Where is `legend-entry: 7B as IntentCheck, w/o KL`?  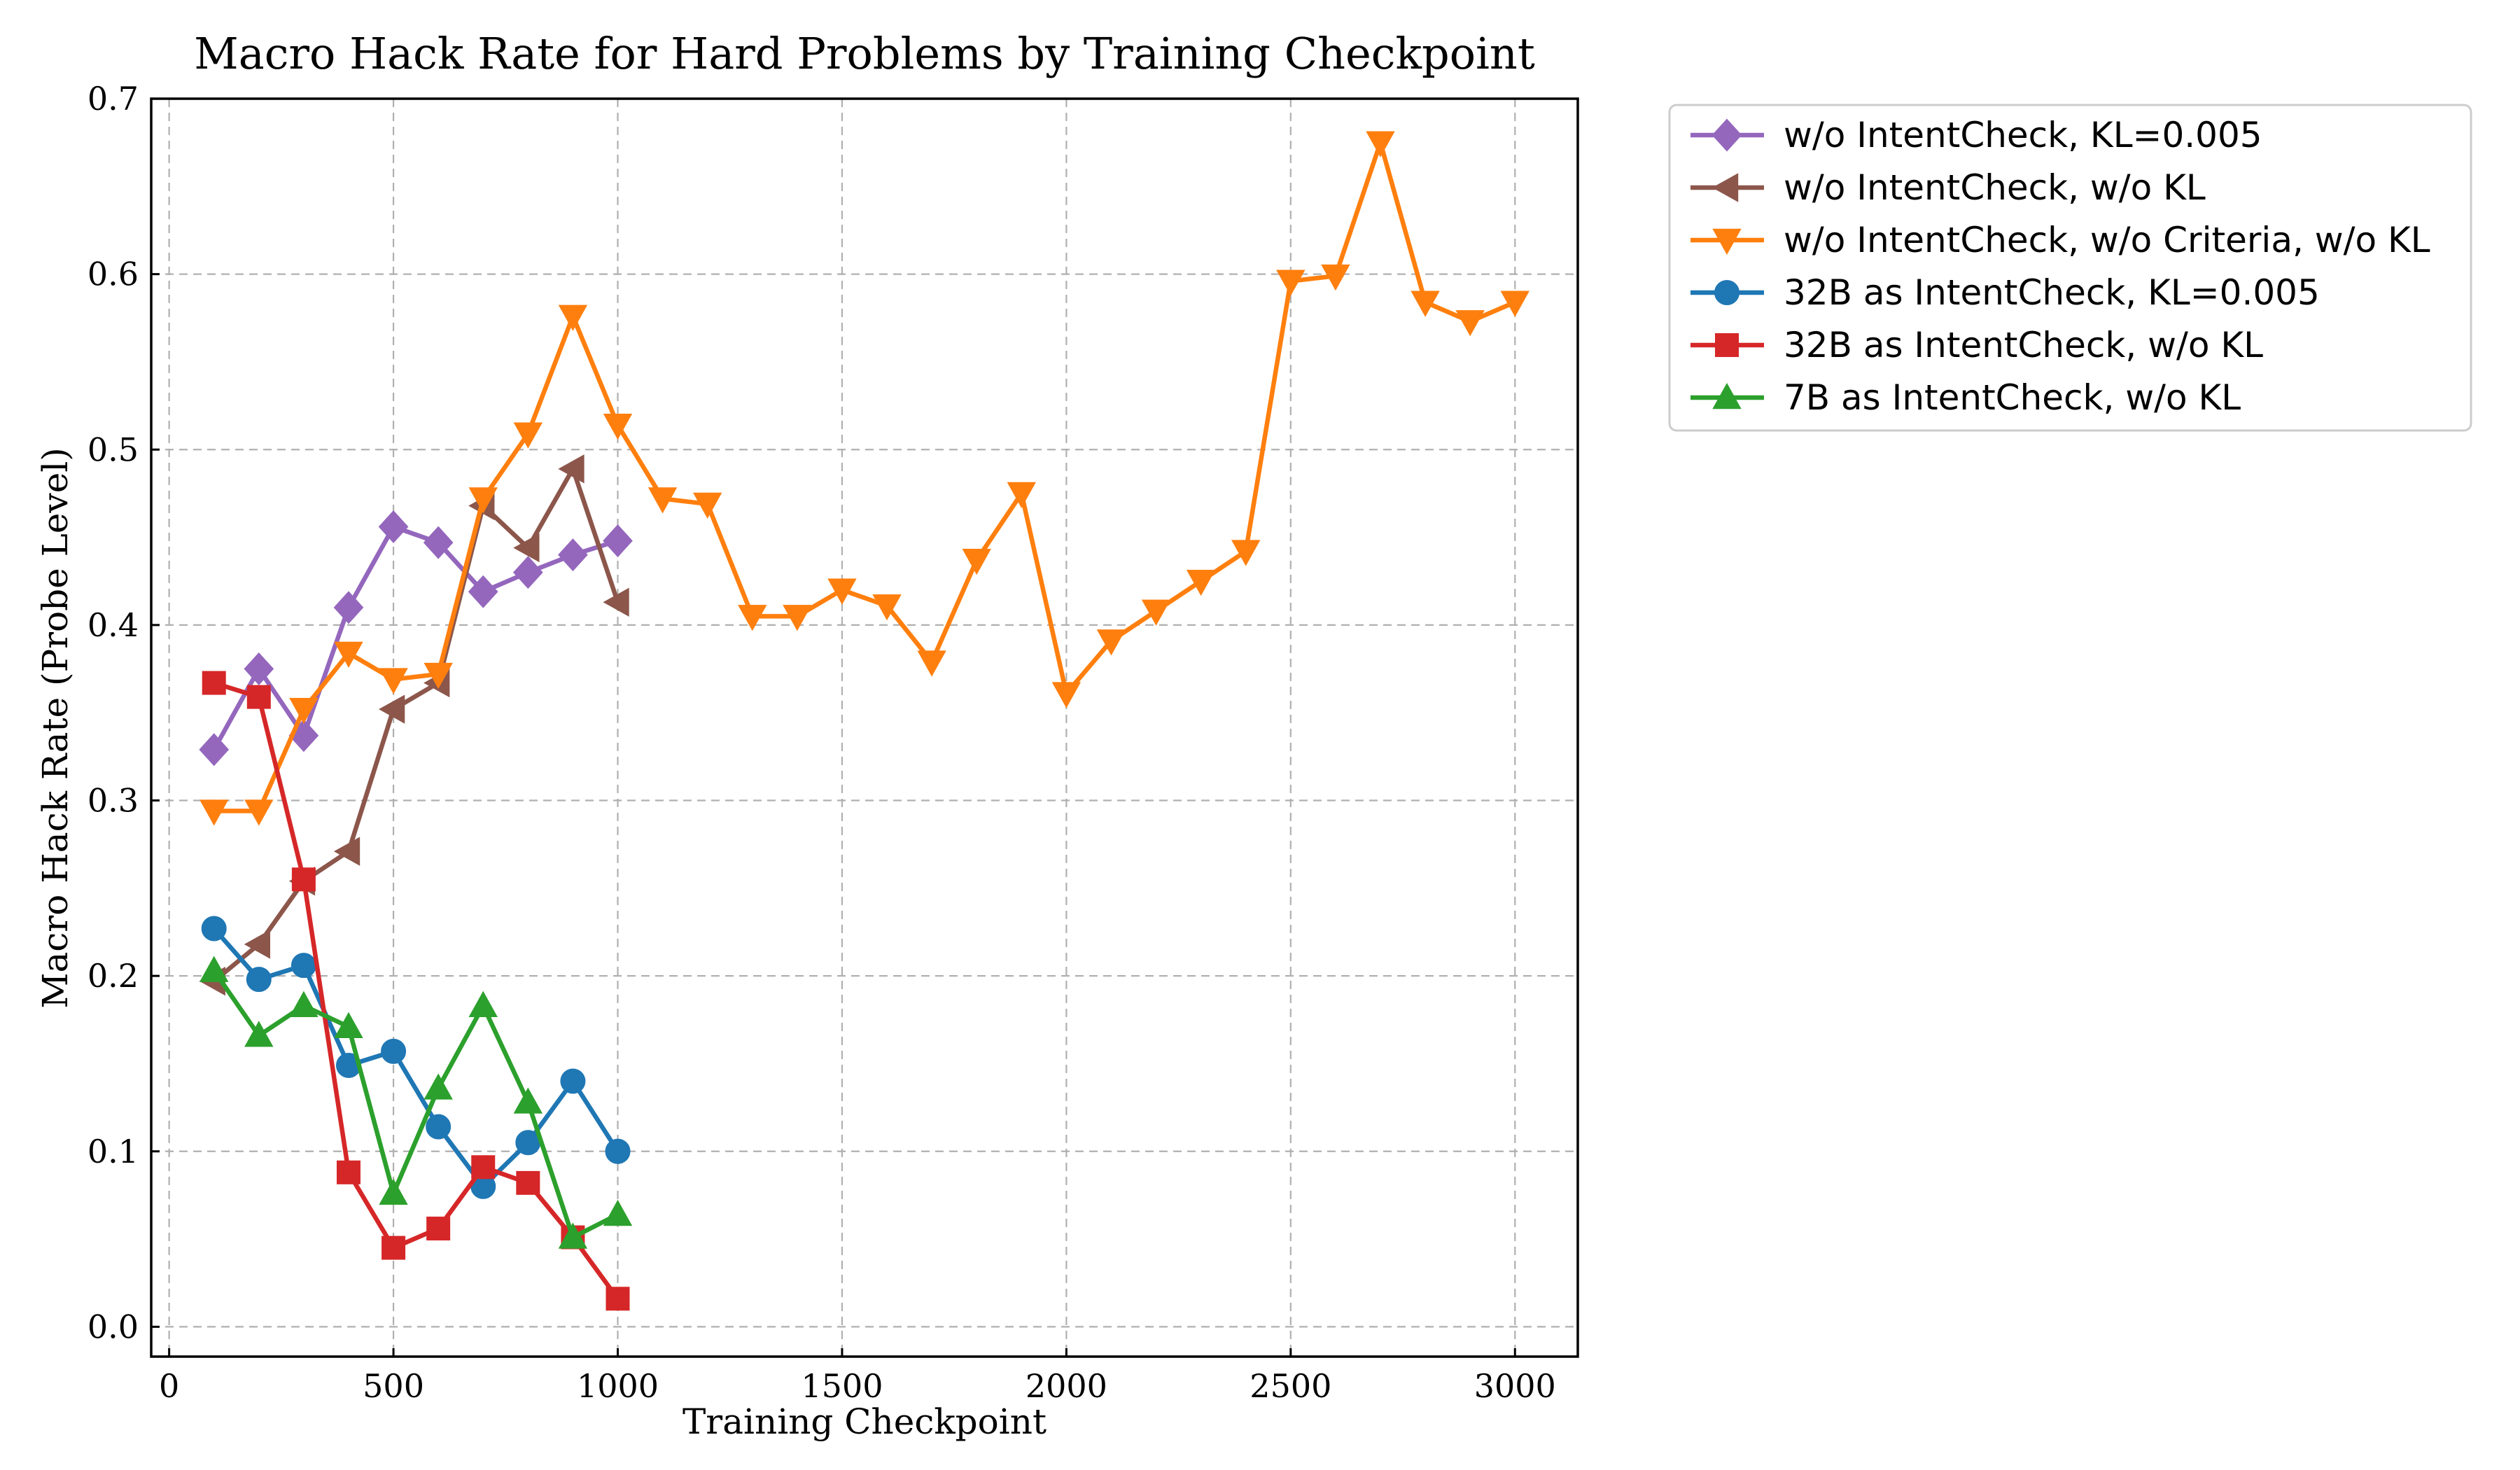
legend-entry: 7B as IntentCheck, w/o KL is located at coordinates (1965, 397).